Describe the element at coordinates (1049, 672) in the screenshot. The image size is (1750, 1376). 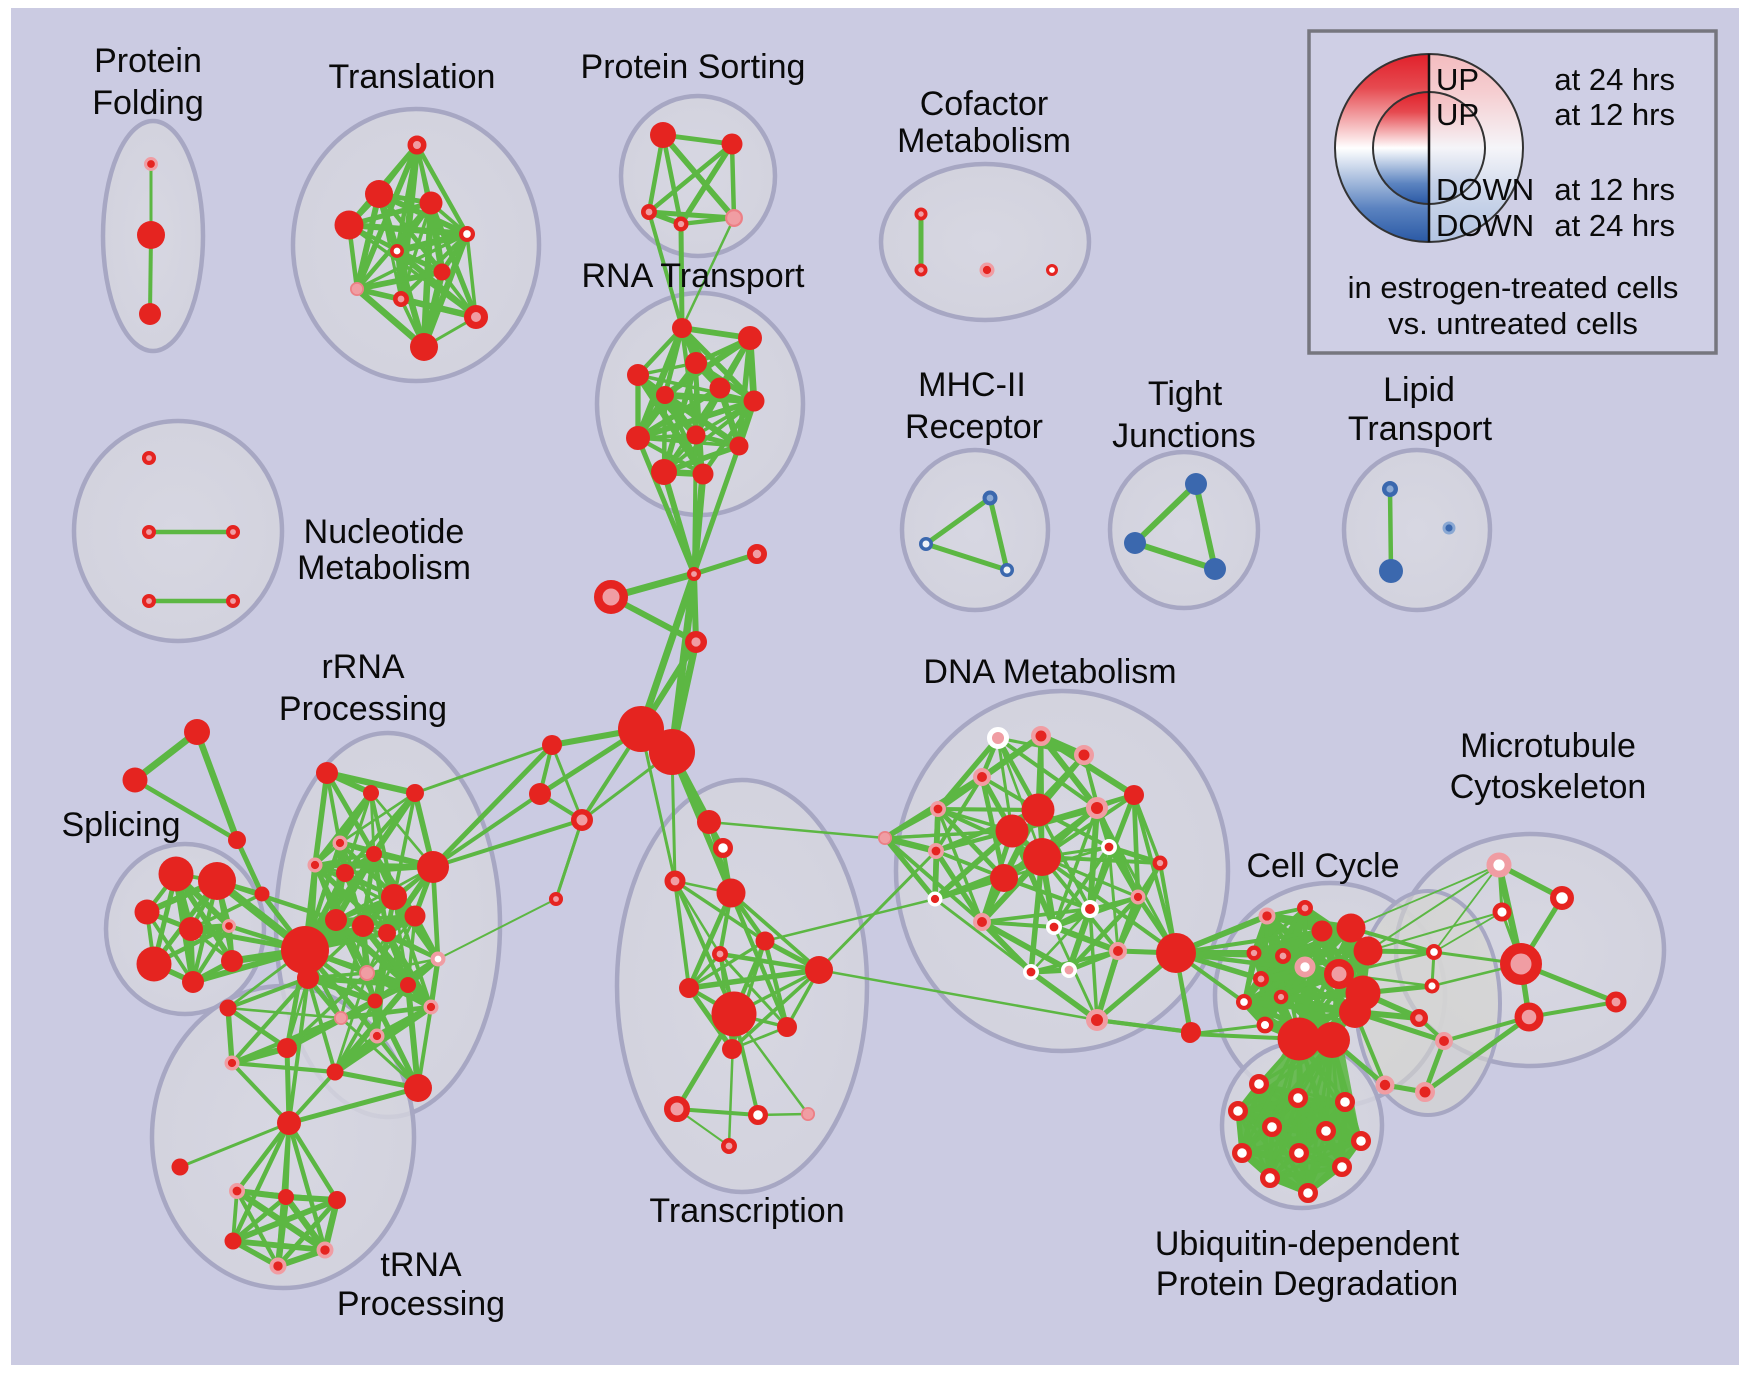
I see `svg-text: DNA Metabolism` at that location.